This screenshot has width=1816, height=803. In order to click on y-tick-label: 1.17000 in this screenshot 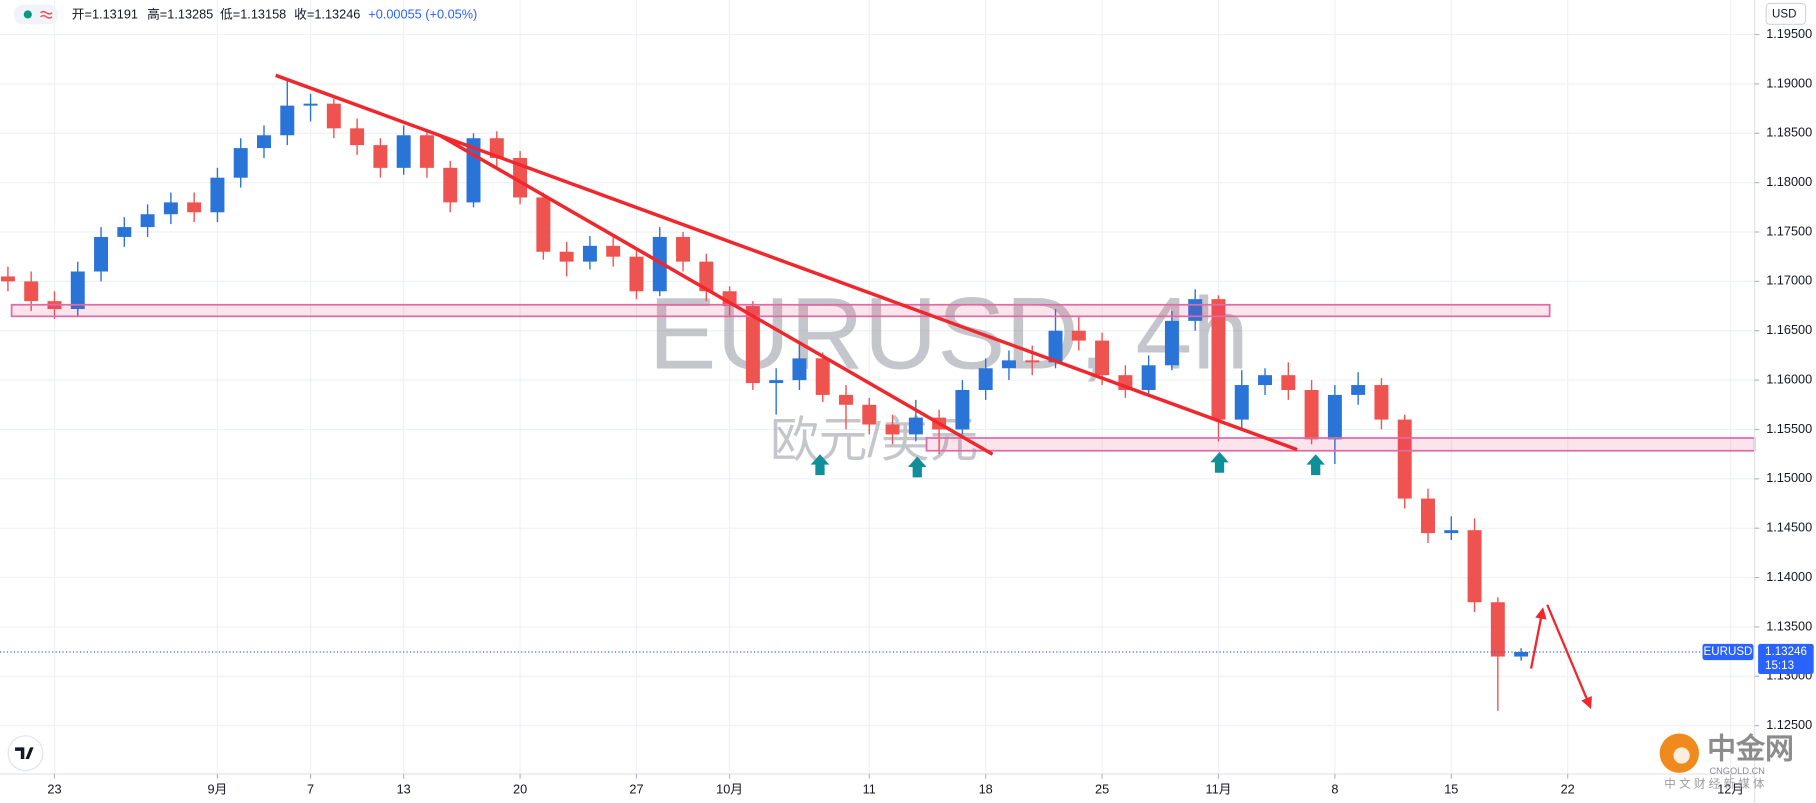, I will do `click(1789, 280)`.